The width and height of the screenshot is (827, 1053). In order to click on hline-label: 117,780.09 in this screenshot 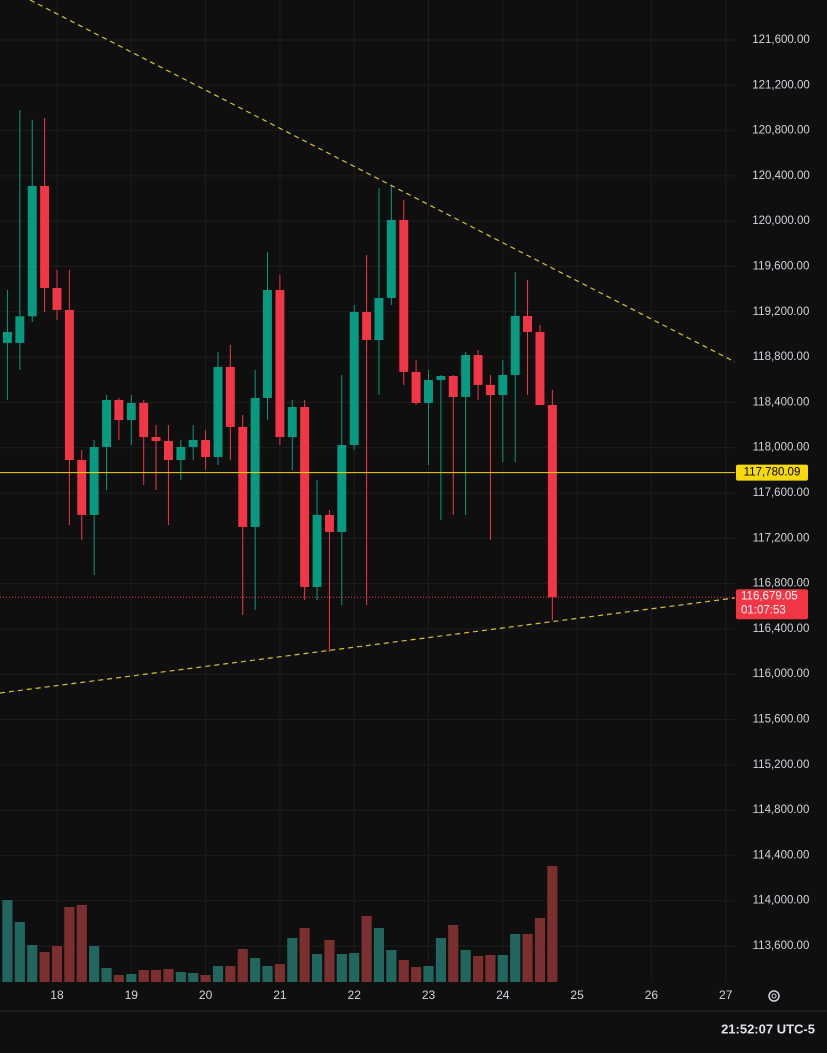, I will do `click(772, 473)`.